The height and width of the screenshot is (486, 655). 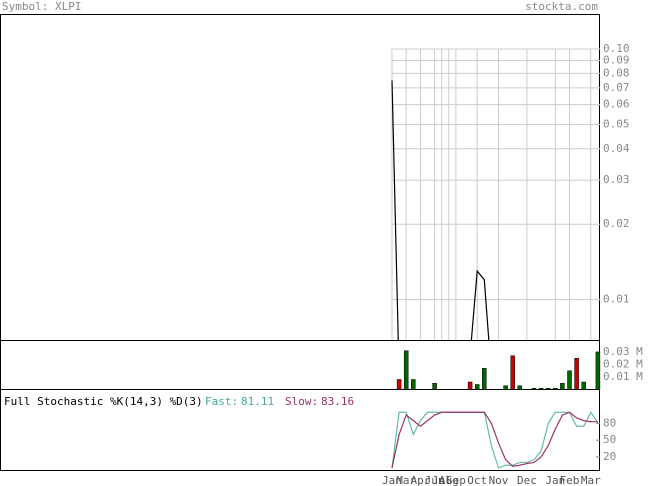 What do you see at coordinates (616, 299) in the screenshot?
I see `y-tick-label: 0.01` at bounding box center [616, 299].